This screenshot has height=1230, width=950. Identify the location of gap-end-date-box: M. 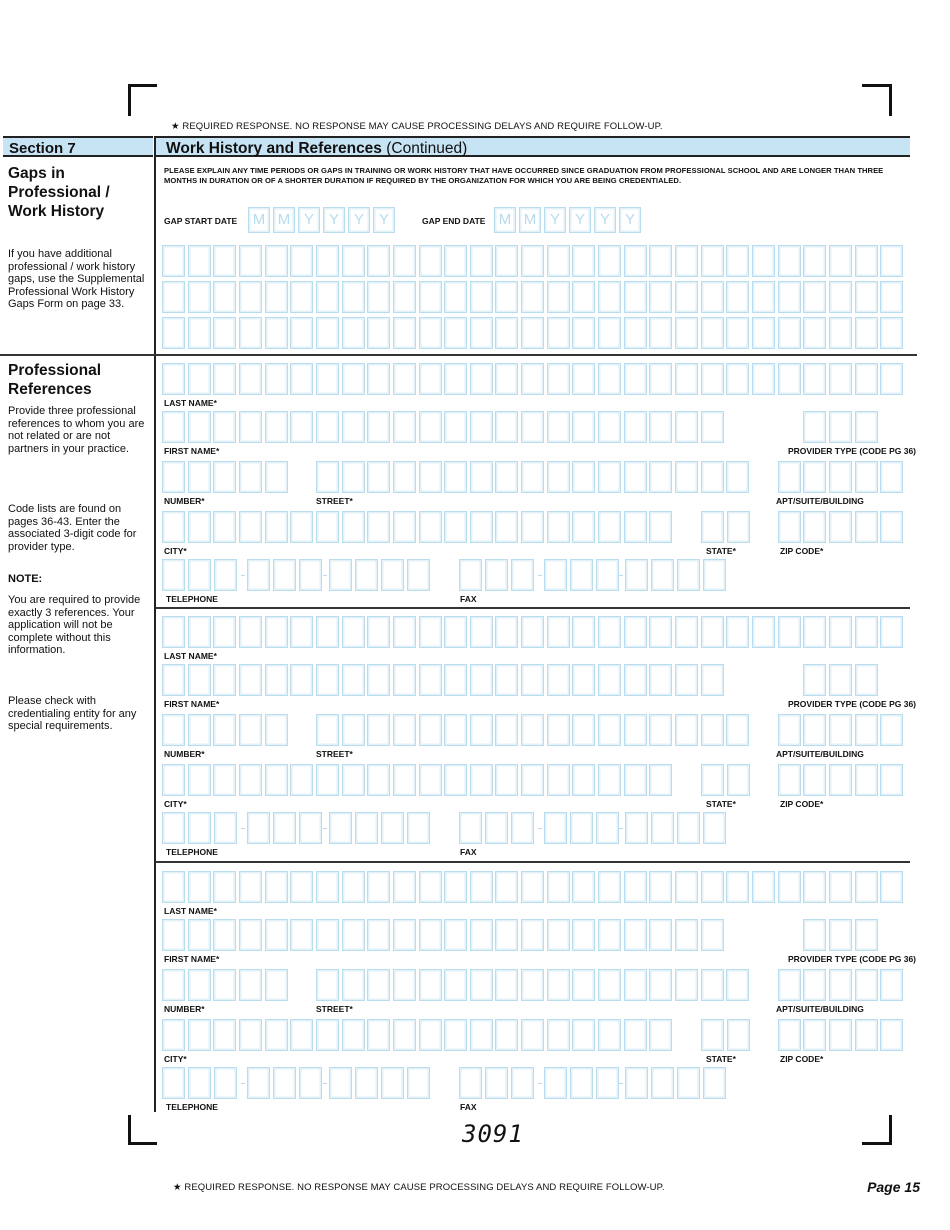
(530, 220).